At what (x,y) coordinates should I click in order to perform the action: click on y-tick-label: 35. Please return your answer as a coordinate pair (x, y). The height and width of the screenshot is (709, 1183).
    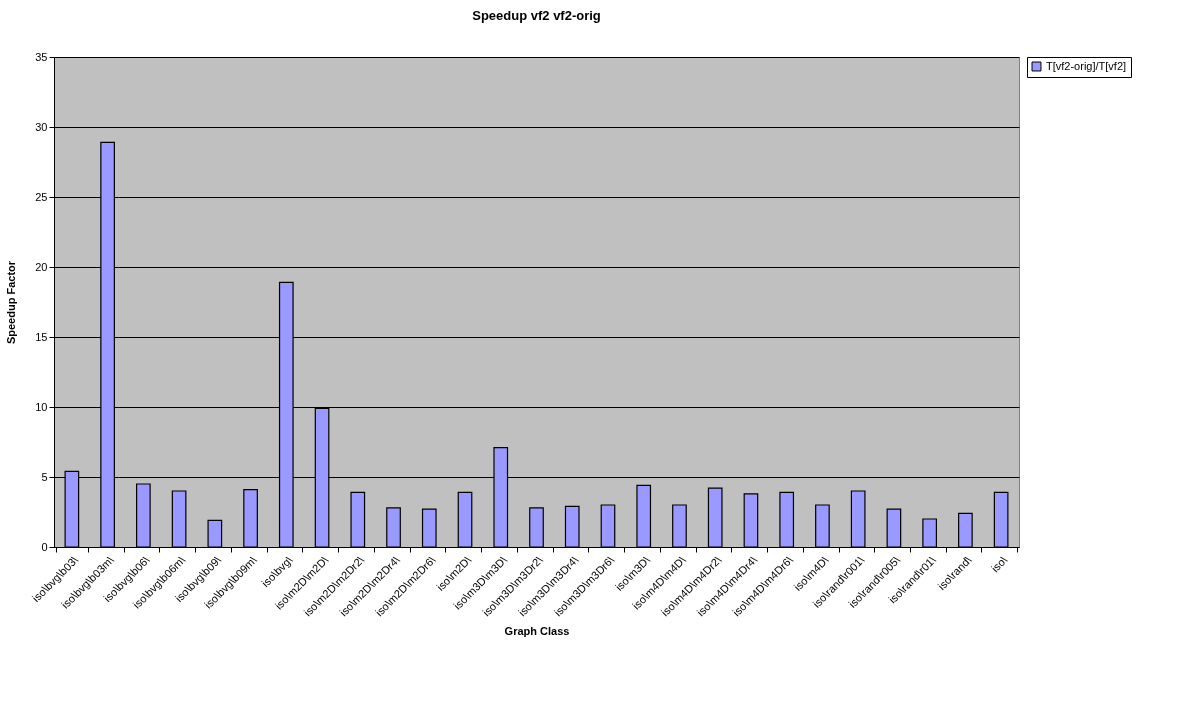
    Looking at the image, I should click on (41, 56).